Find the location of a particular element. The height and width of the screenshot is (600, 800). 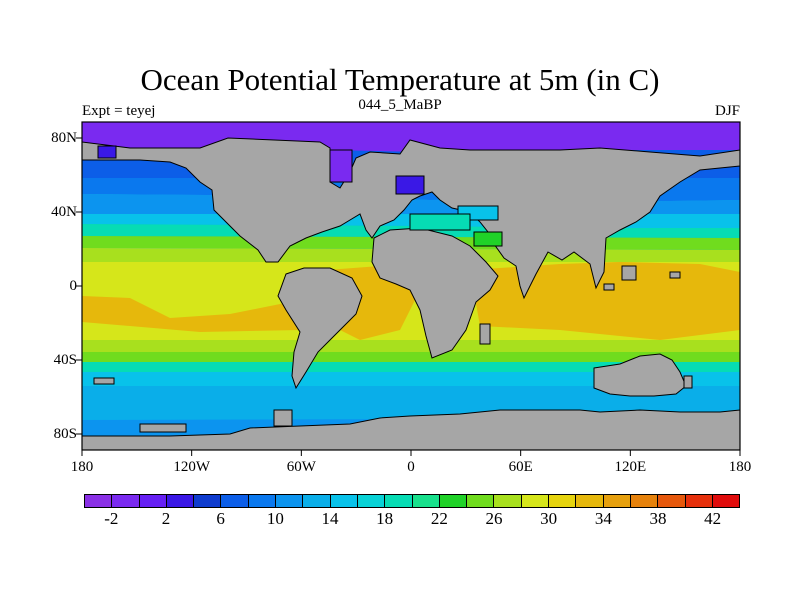

lon-tick-label: 120E is located at coordinates (630, 467).